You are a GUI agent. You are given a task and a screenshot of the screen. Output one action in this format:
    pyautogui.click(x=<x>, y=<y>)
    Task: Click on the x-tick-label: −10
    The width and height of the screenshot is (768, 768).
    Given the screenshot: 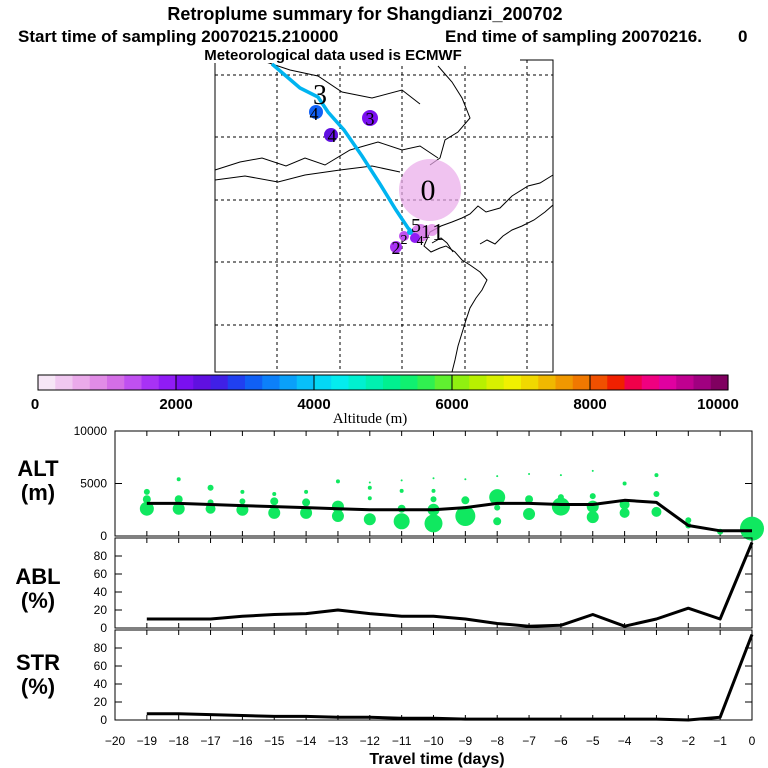 What is the action you would take?
    pyautogui.click(x=433, y=741)
    